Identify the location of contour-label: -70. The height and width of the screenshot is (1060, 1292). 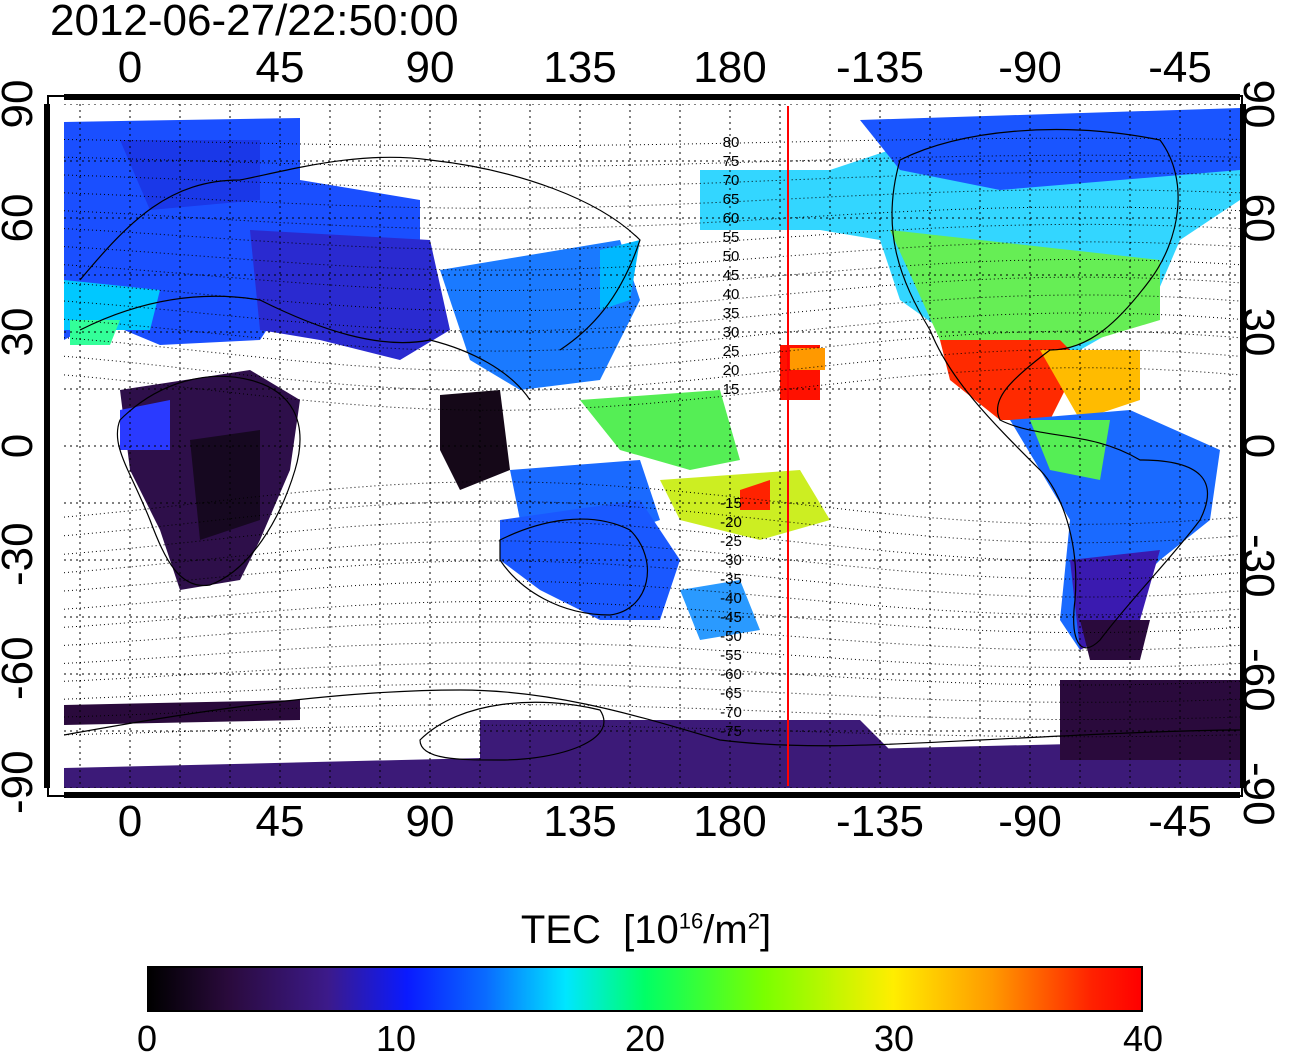
(731, 712).